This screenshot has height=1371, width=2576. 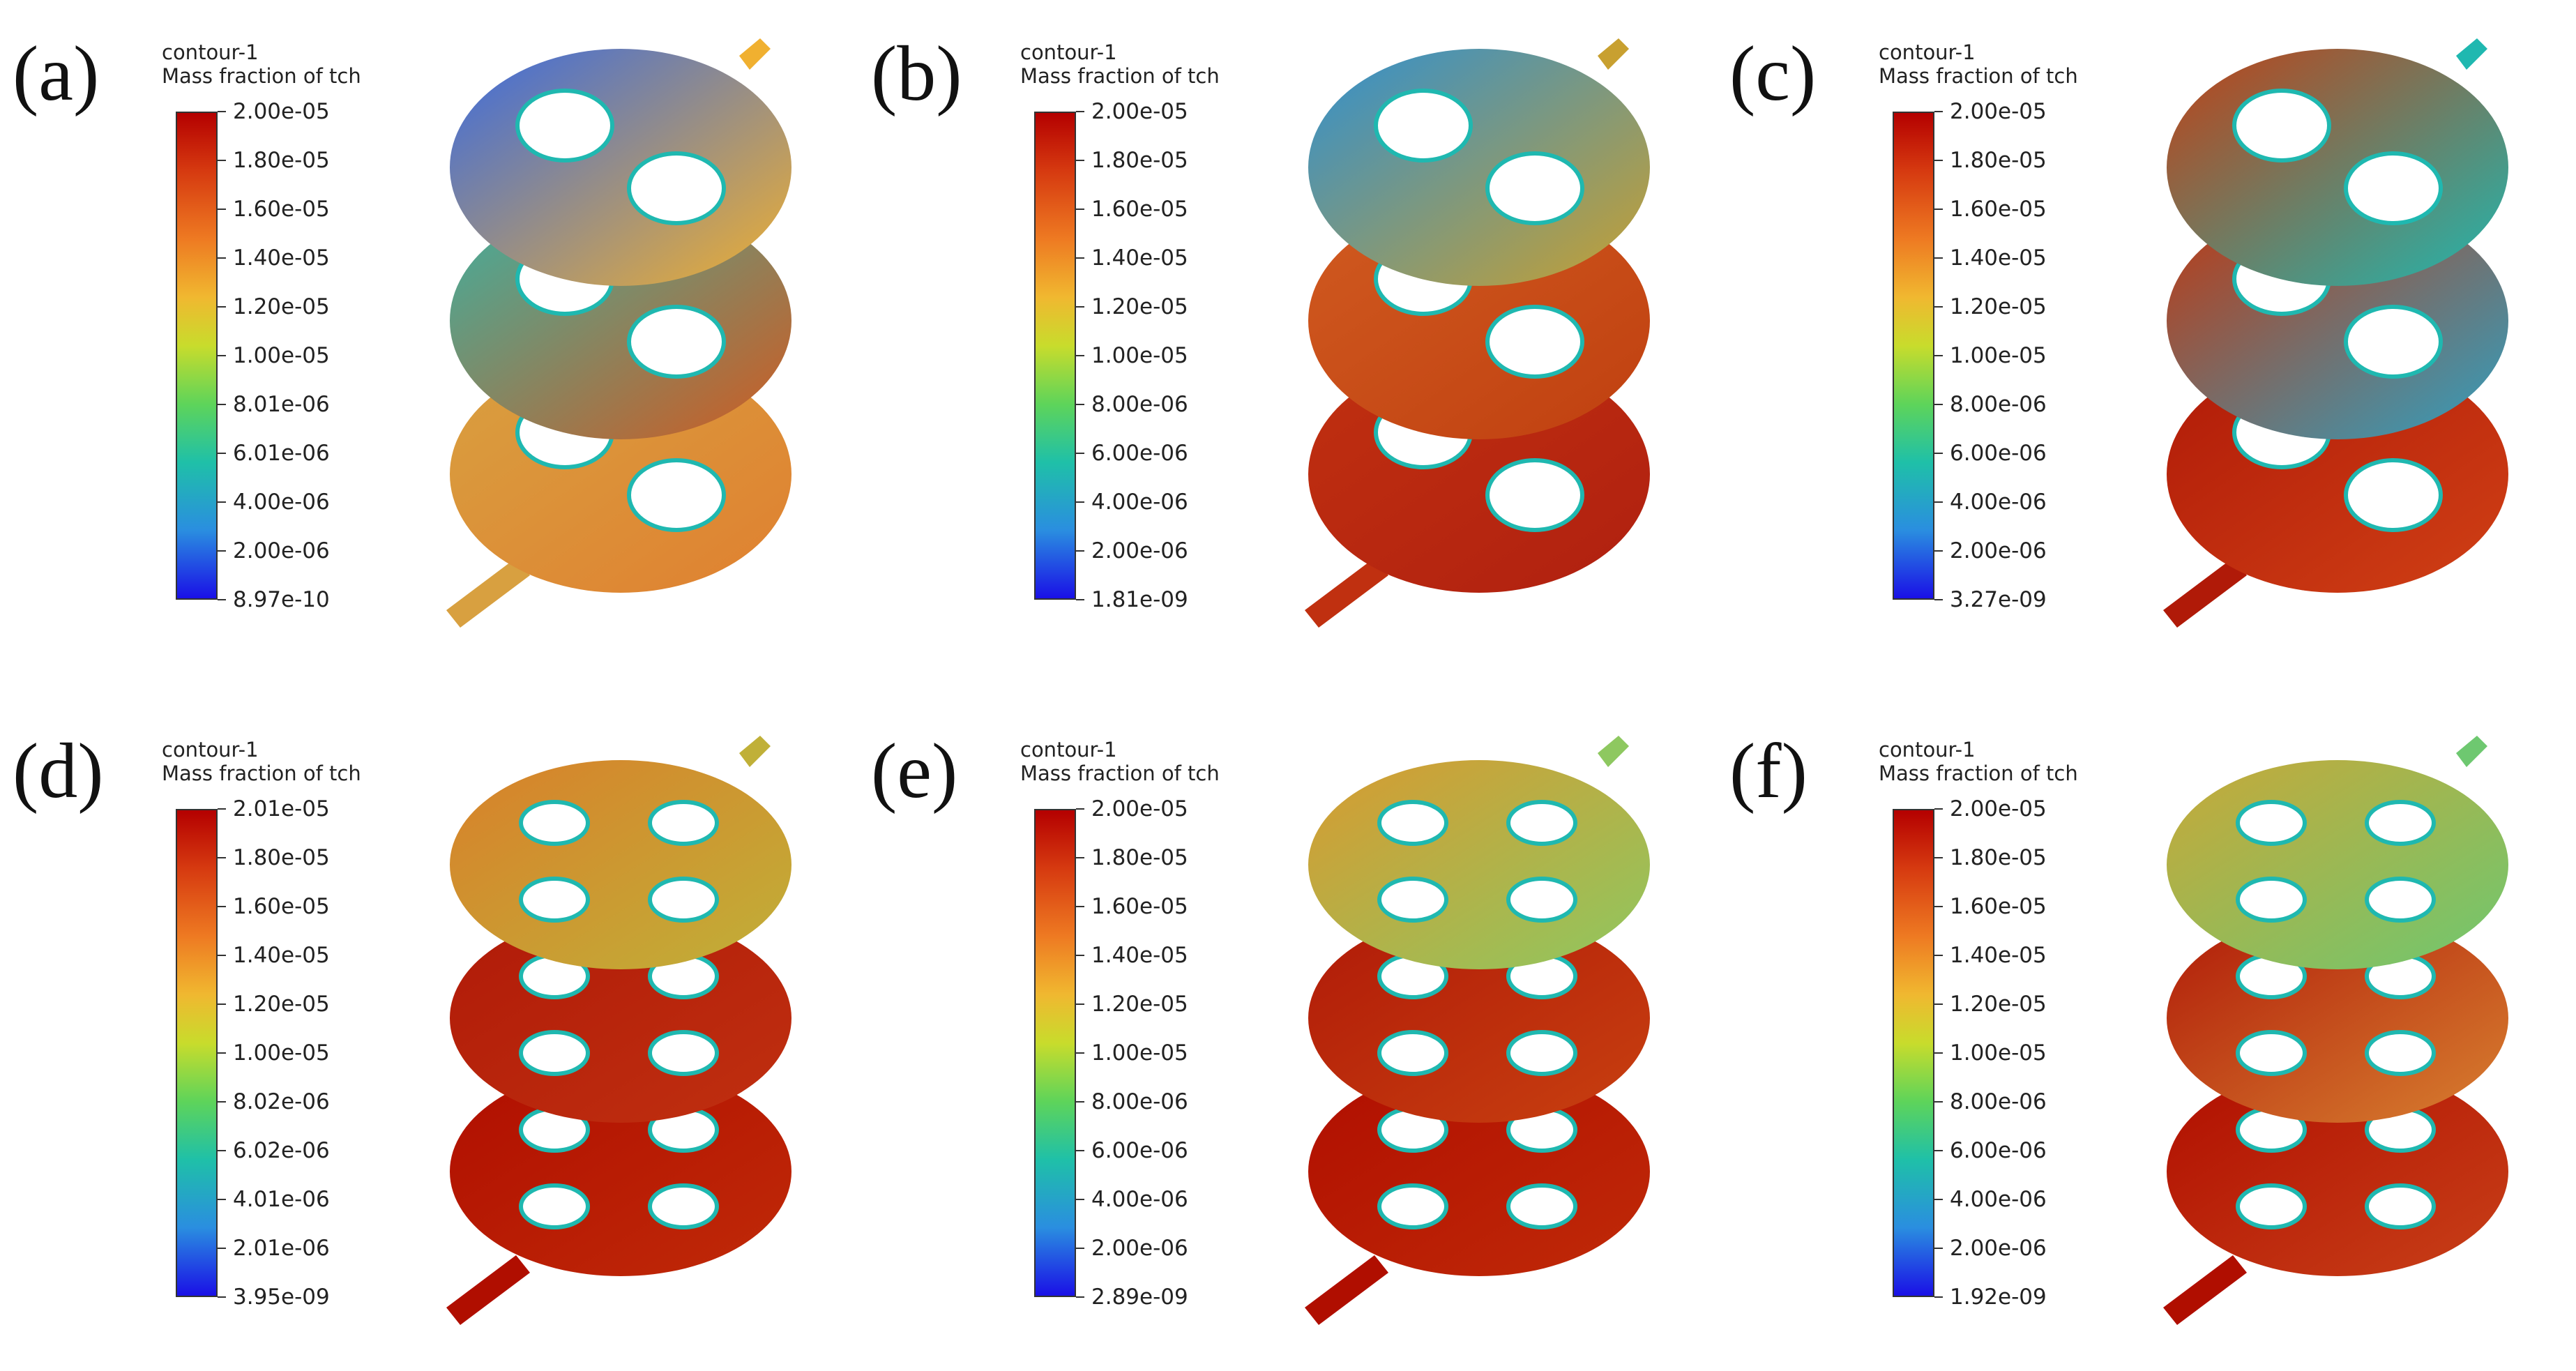 What do you see at coordinates (281, 1199) in the screenshot?
I see `colorbar-tick-label: 4.01e-06` at bounding box center [281, 1199].